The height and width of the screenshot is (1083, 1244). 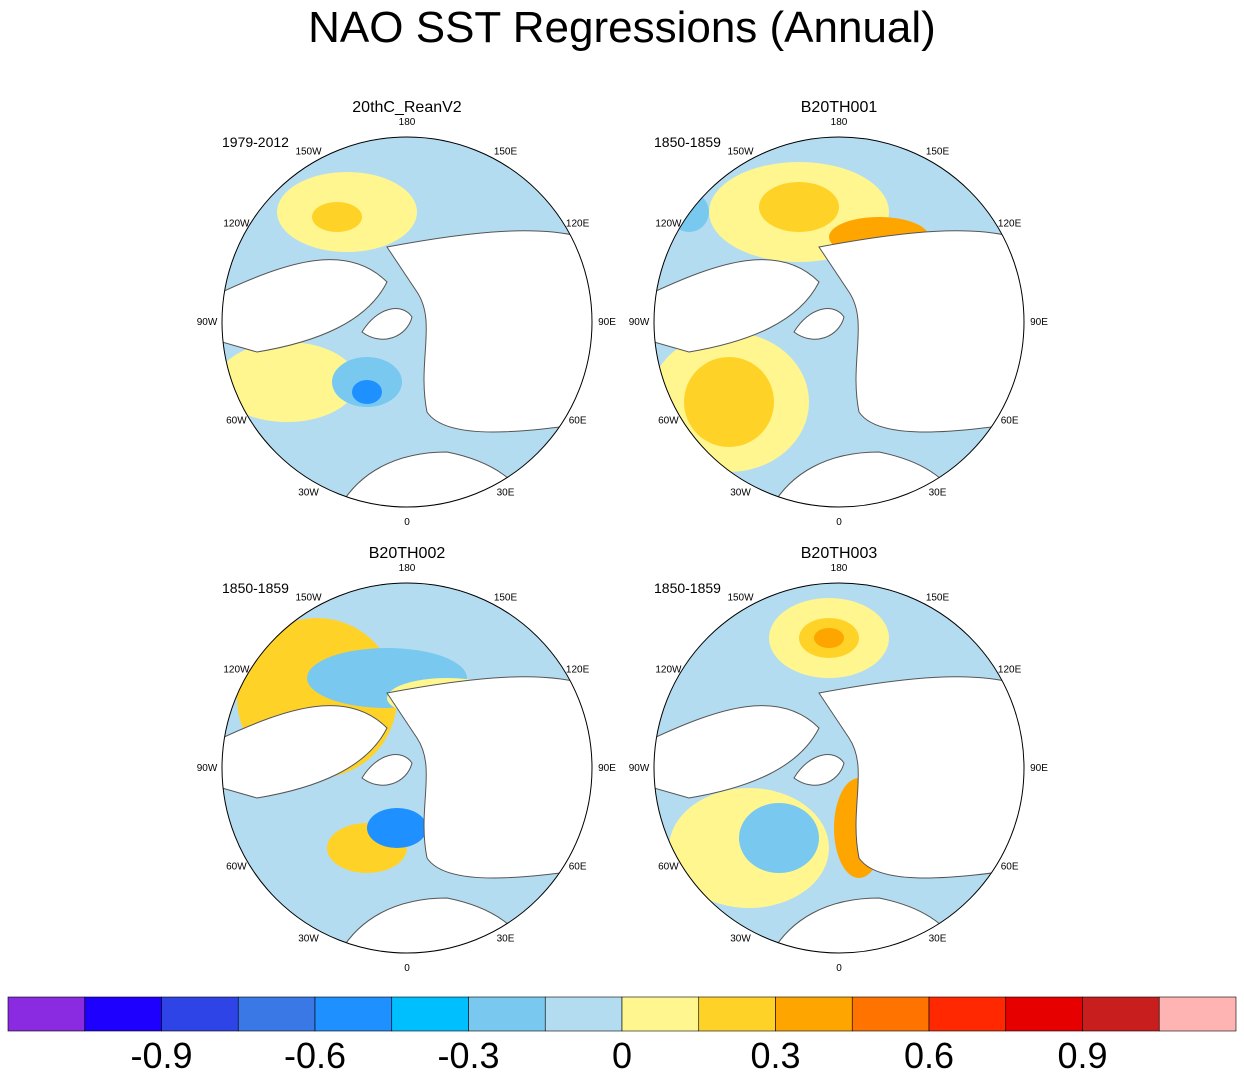 I want to click on colorbar-label: -0.9, so click(x=161, y=1055).